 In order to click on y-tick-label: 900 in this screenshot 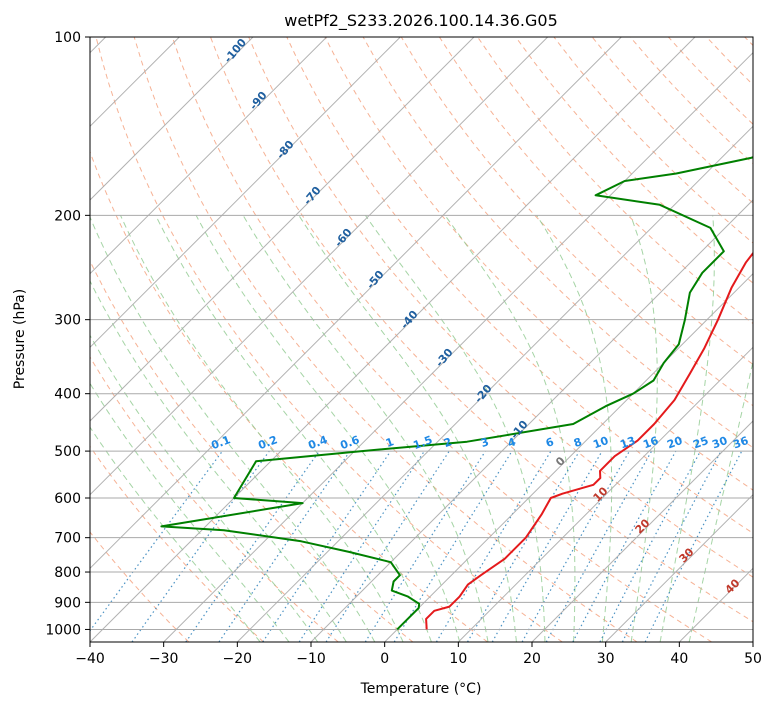, I will do `click(67, 603)`.